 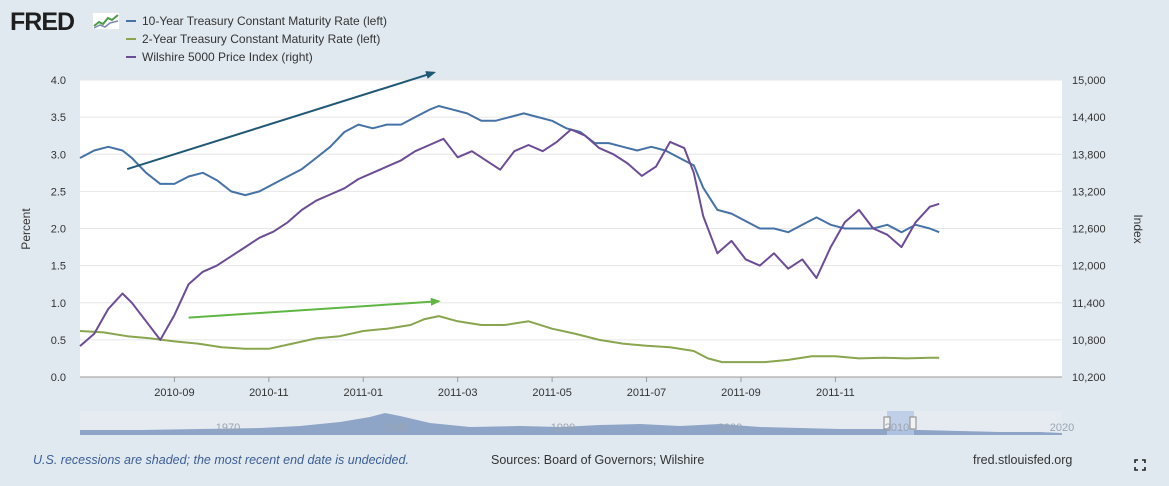 I want to click on y-right-tick-label: 13,800, so click(x=1089, y=155).